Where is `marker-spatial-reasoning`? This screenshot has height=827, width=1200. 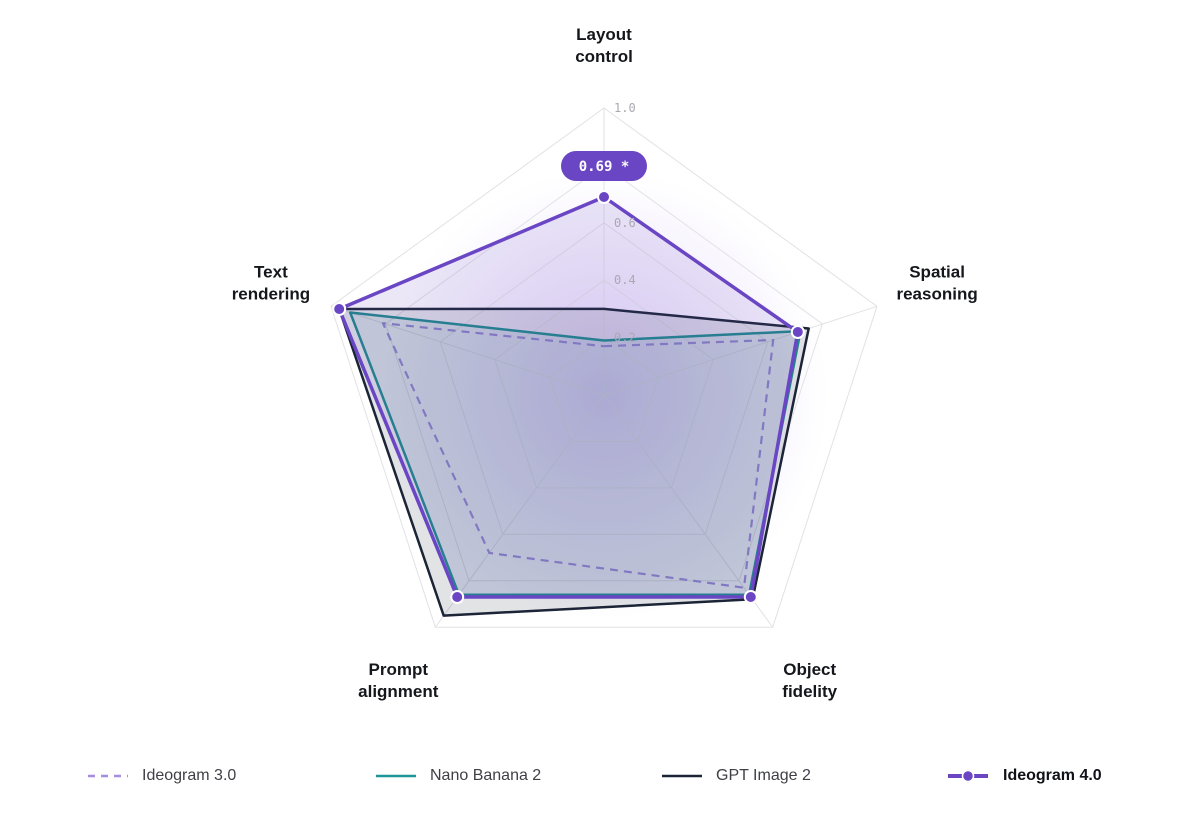
marker-spatial-reasoning is located at coordinates (797, 332).